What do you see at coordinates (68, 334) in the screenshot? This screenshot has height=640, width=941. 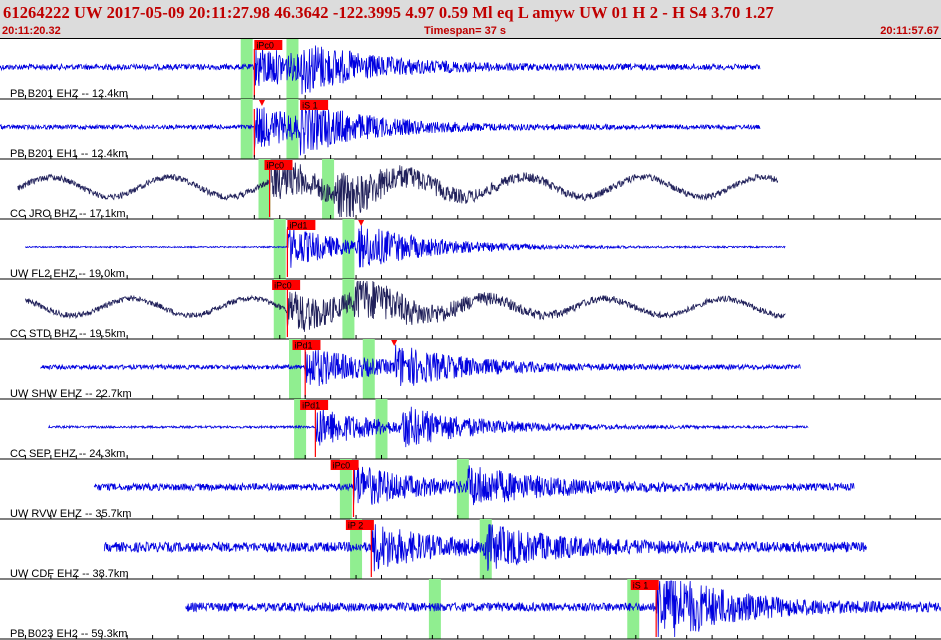 I see `station-label: CC STD BHZ -- 19.5km` at bounding box center [68, 334].